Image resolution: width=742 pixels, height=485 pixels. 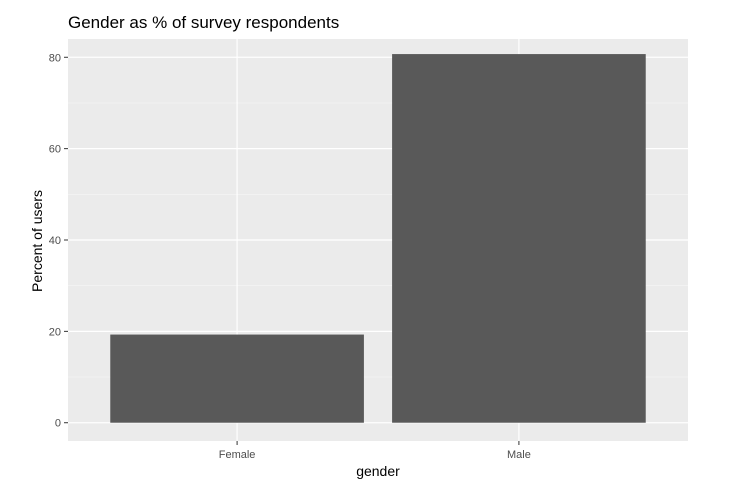 What do you see at coordinates (375, 451) in the screenshot?
I see `x-axis: Female Male` at bounding box center [375, 451].